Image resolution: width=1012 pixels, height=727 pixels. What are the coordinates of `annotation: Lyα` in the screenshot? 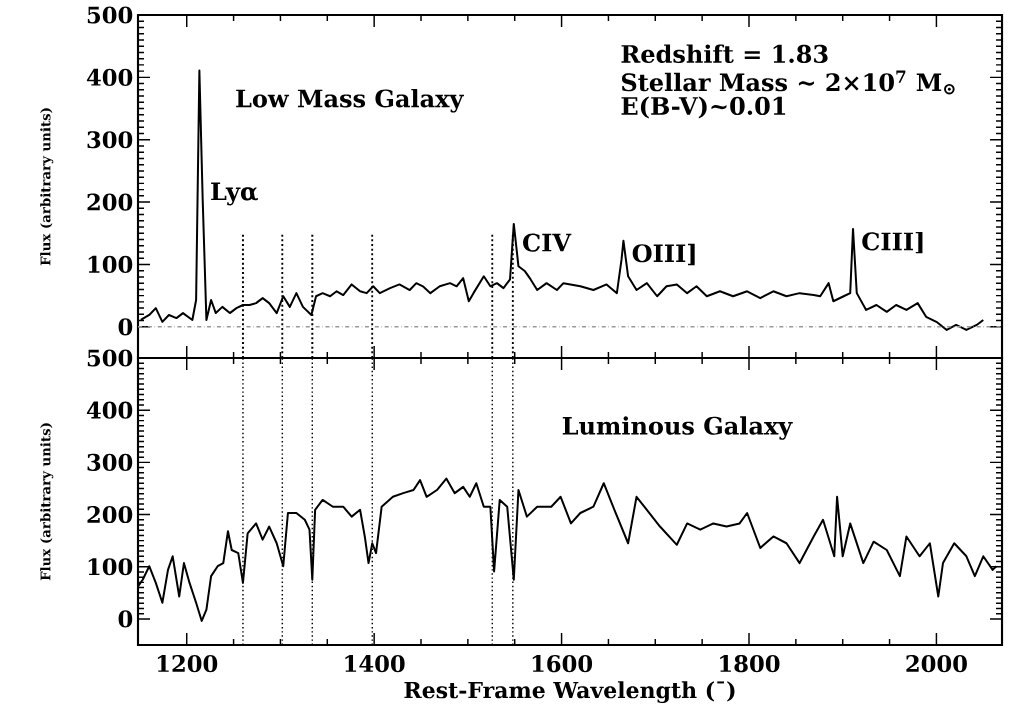 It's located at (234, 194).